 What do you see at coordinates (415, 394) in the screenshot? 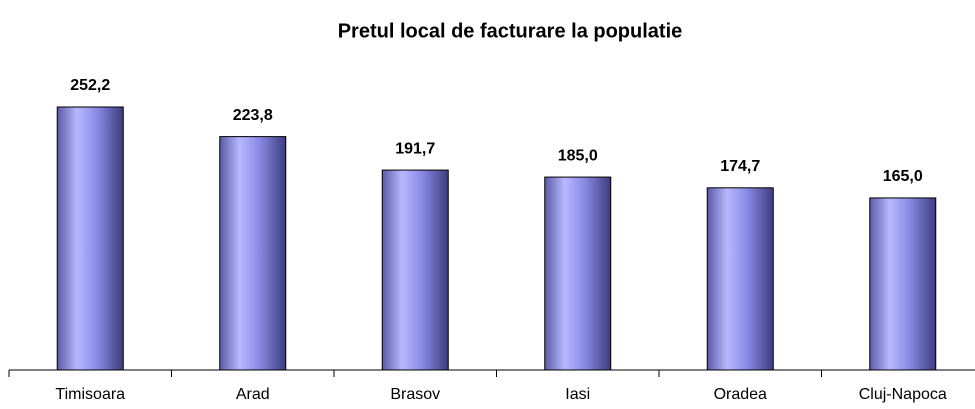
I see `x-tick-label: Brasov` at bounding box center [415, 394].